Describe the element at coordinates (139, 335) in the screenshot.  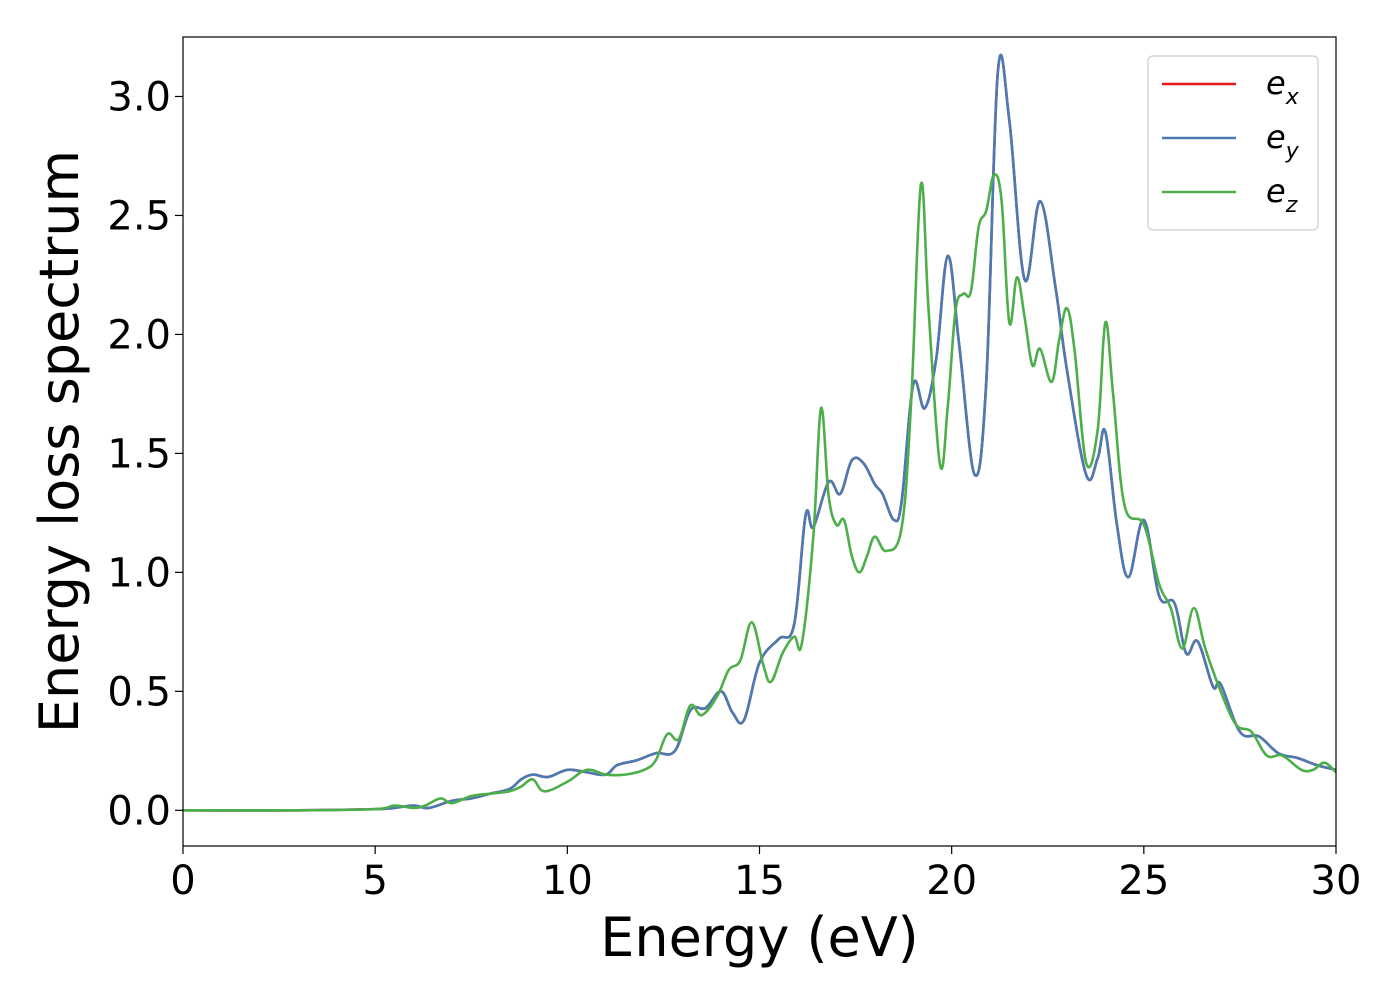
I see `y-tick-label: 2.0` at that location.